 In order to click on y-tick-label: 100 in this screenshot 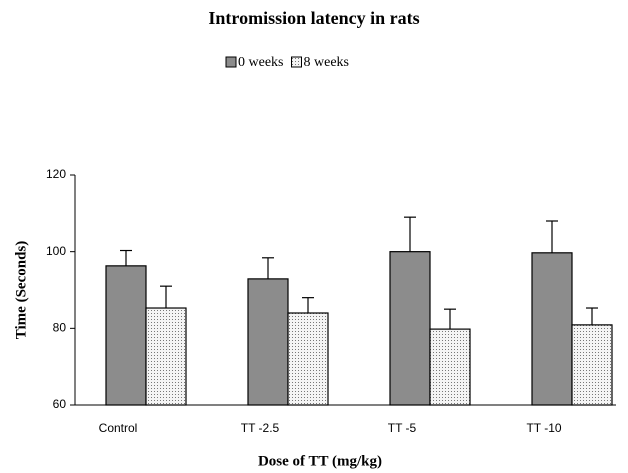, I will do `click(56, 251)`.